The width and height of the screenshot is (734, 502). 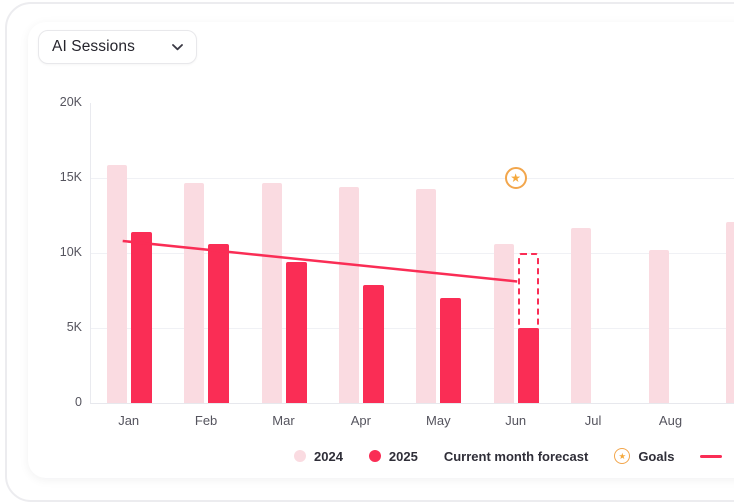 What do you see at coordinates (438, 420) in the screenshot?
I see `x-axis-tick-label: May` at bounding box center [438, 420].